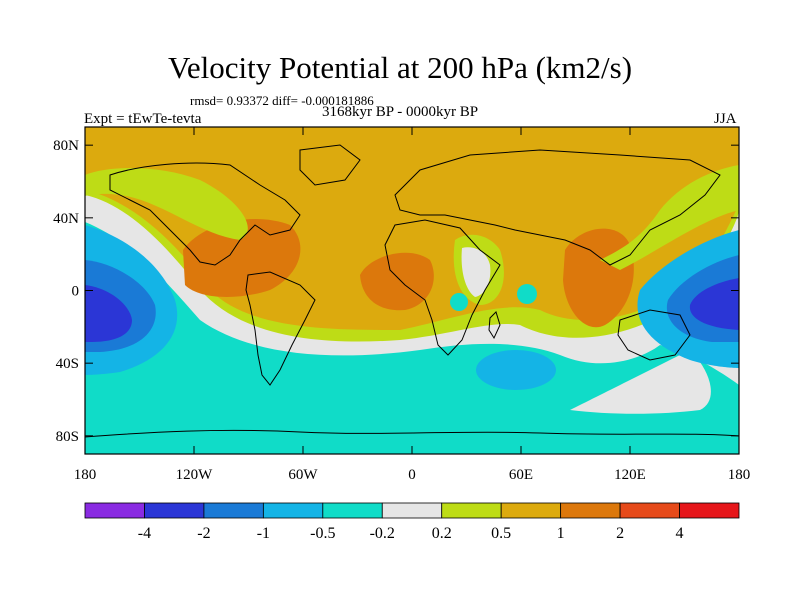 Image resolution: width=800 pixels, height=600 pixels. Describe the element at coordinates (67, 364) in the screenshot. I see `y-tick-label: 40S` at that location.